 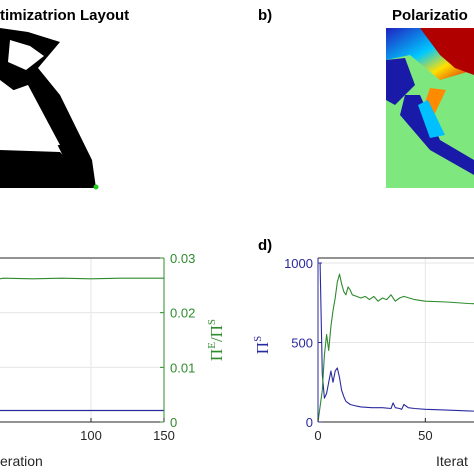 I want to click on chart-d-xlabel: Iterat, so click(x=452, y=461).